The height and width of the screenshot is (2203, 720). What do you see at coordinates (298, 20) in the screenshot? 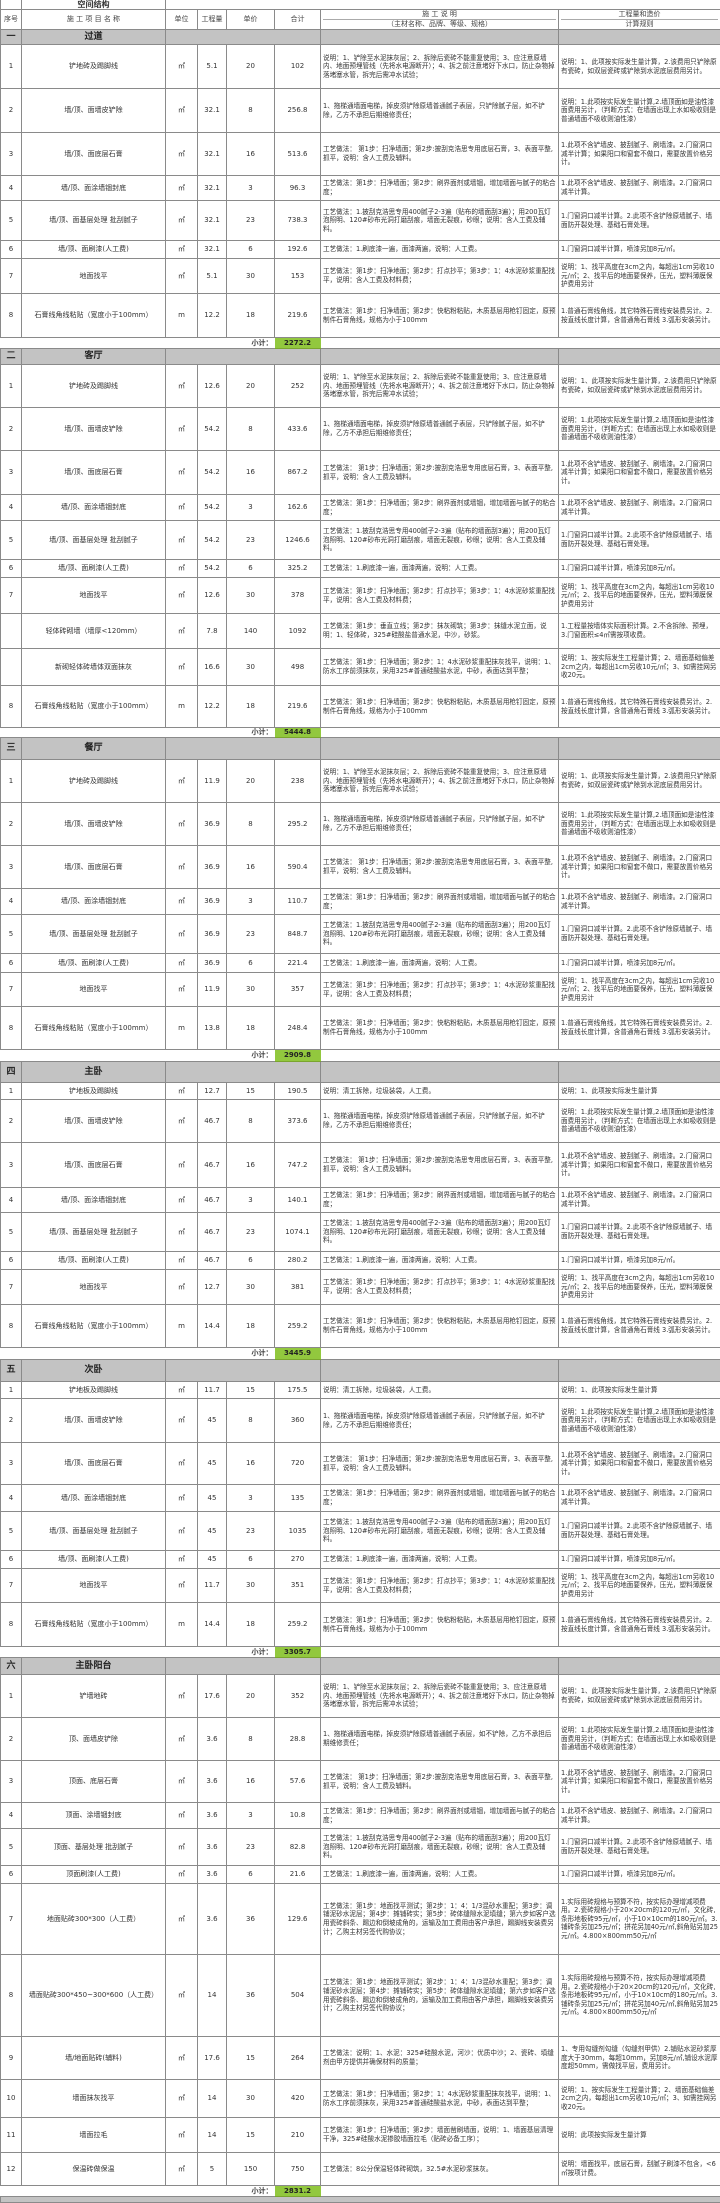
I see `header-total: 合计` at bounding box center [298, 20].